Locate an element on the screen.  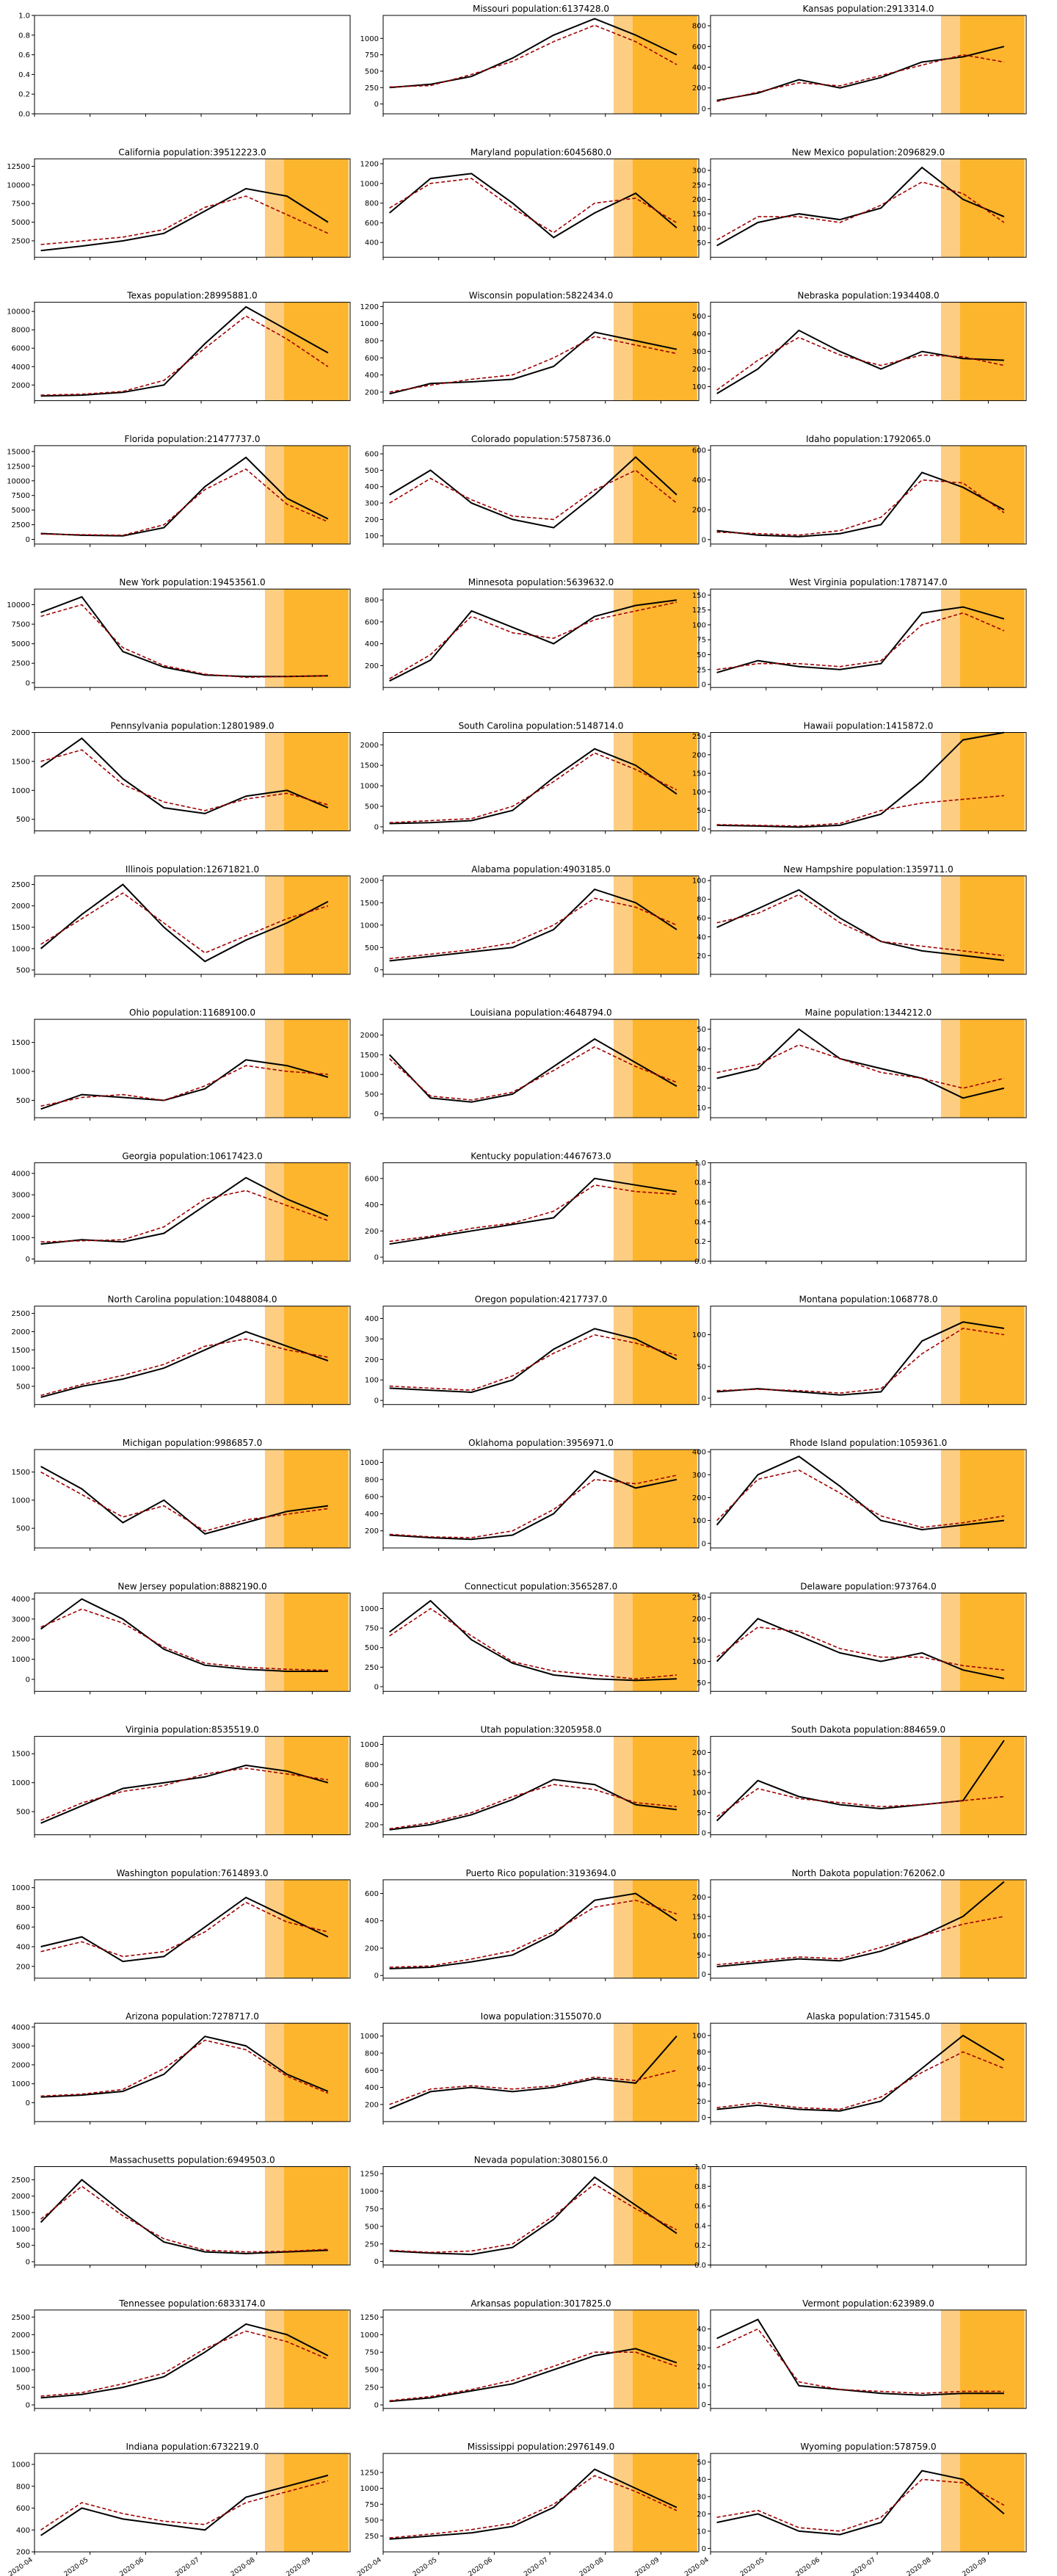
chart-title: Alabama population:4903185.0 is located at coordinates (541, 869).